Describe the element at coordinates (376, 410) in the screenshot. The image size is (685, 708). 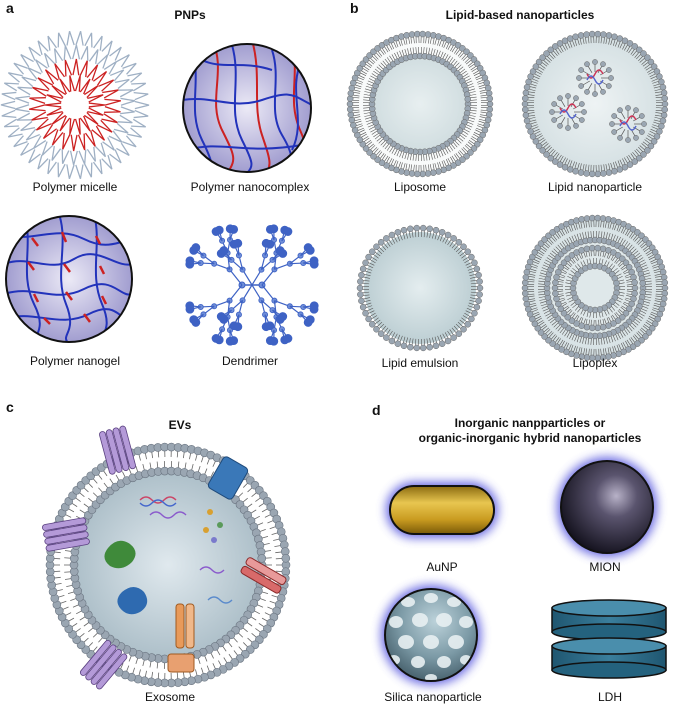
I see `panel-d-letter: d` at that location.